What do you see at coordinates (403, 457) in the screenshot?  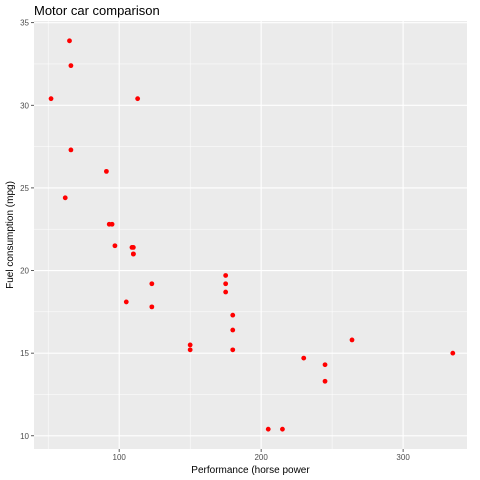 I see `x-tick-label: 300` at bounding box center [403, 457].